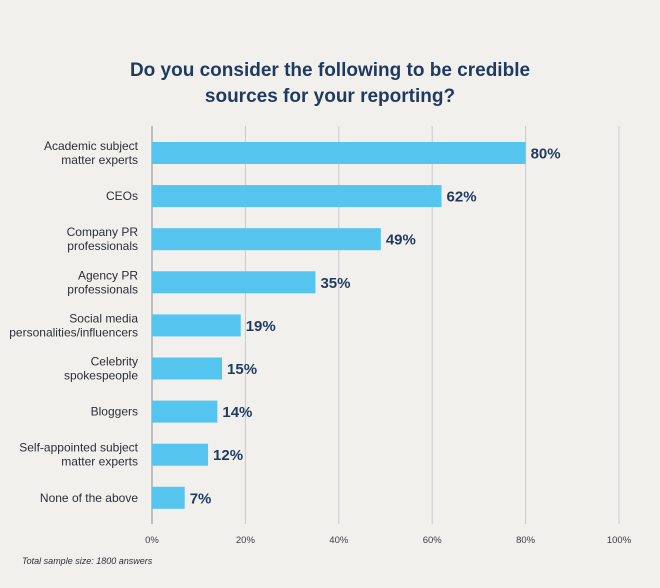 This screenshot has width=660, height=588. Describe the element at coordinates (619, 540) in the screenshot. I see `x-tick-label: 100%` at that location.